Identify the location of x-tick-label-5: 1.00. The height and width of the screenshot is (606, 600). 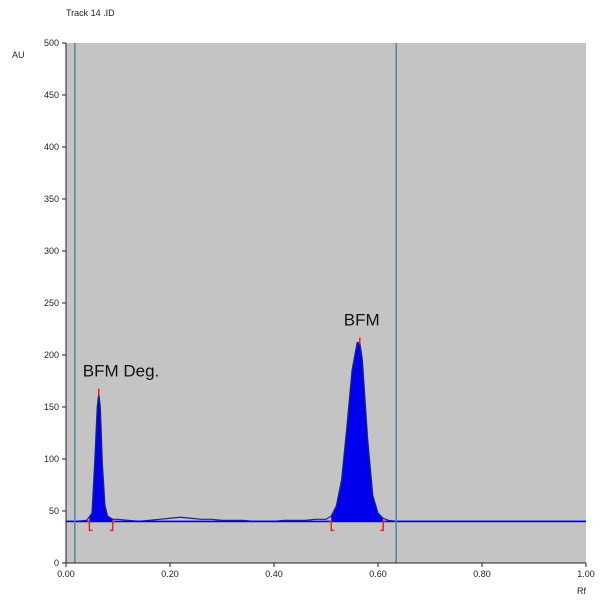
(586, 574).